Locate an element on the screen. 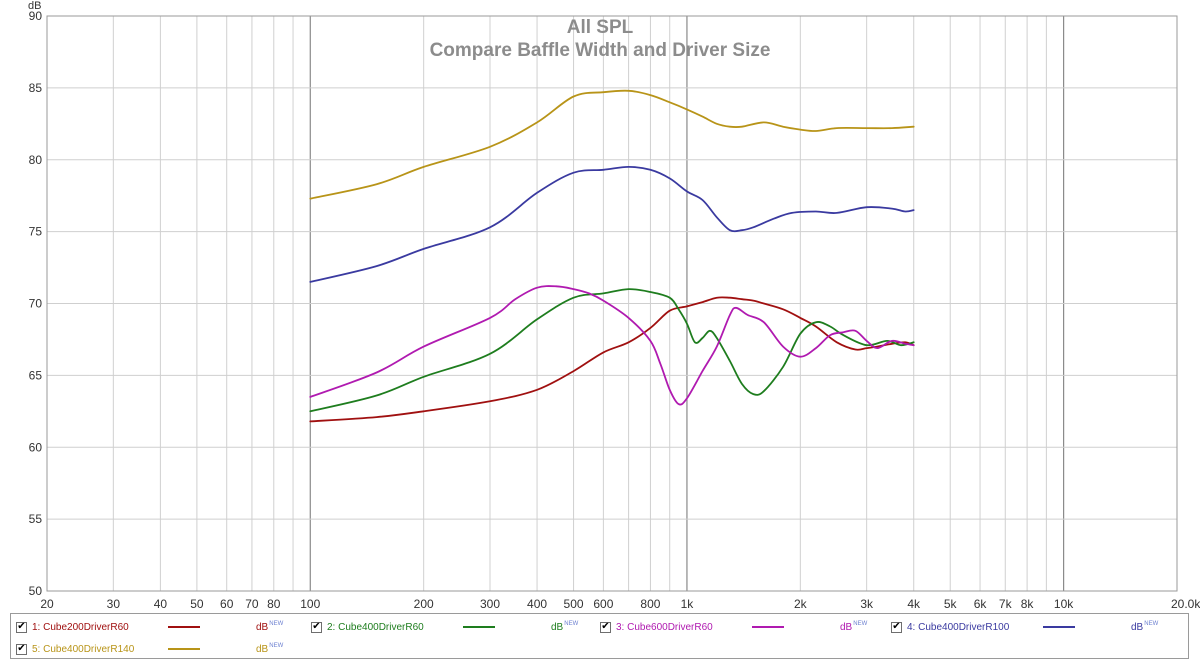 This screenshot has height=663, width=1200. x-tick-label: 300 is located at coordinates (490, 604).